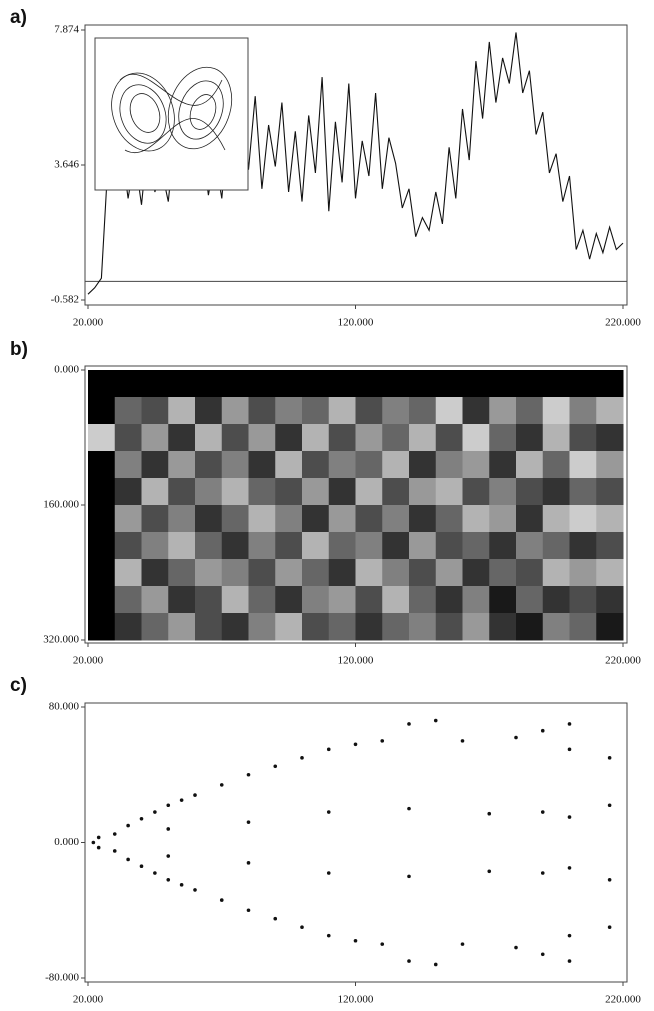 Image resolution: width=654 pixels, height=1011 pixels. I want to click on y-tick-label: 320.000, so click(61, 640).